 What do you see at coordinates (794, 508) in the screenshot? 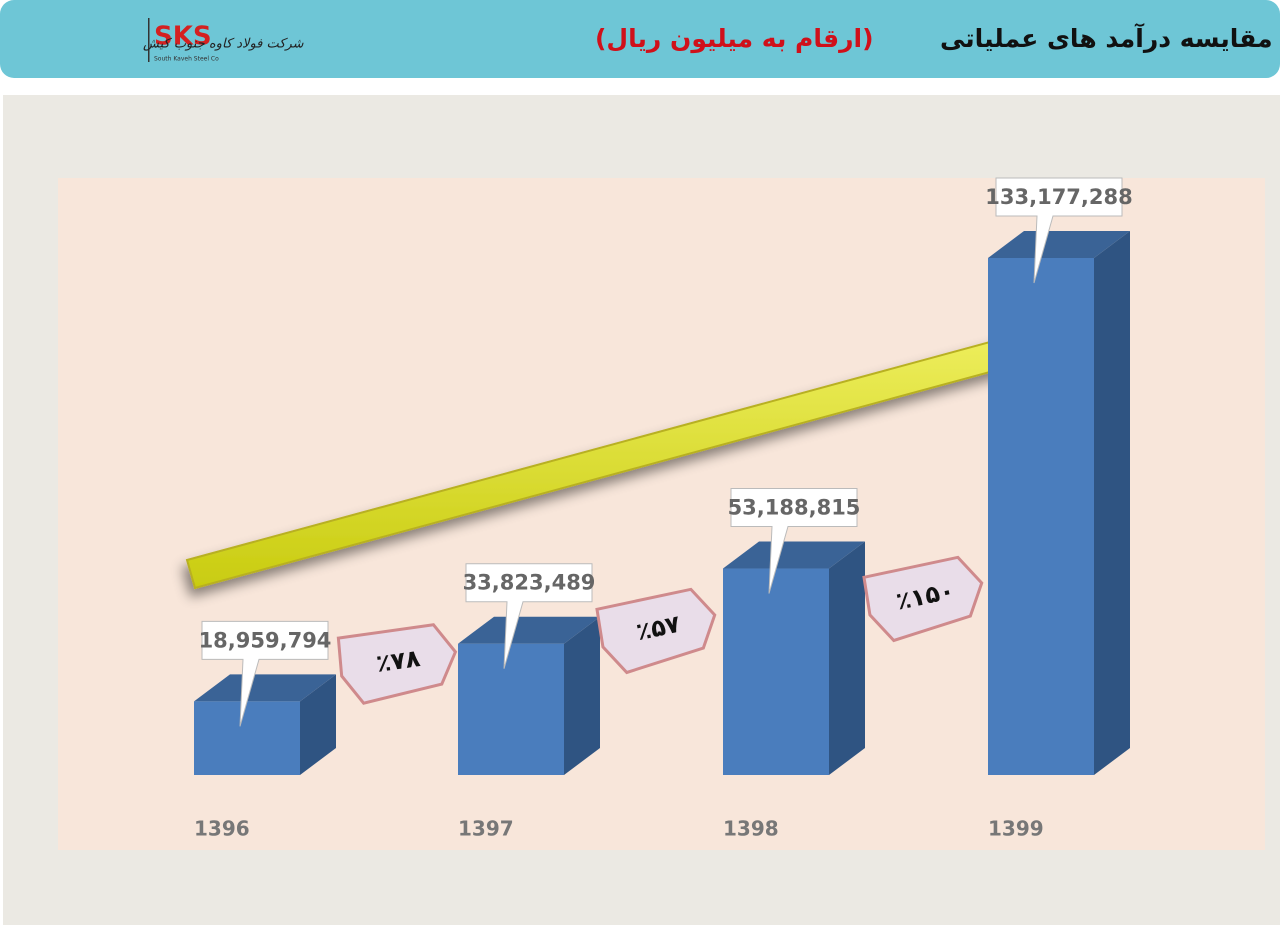
I see `value-label: 53,188,815` at bounding box center [794, 508].